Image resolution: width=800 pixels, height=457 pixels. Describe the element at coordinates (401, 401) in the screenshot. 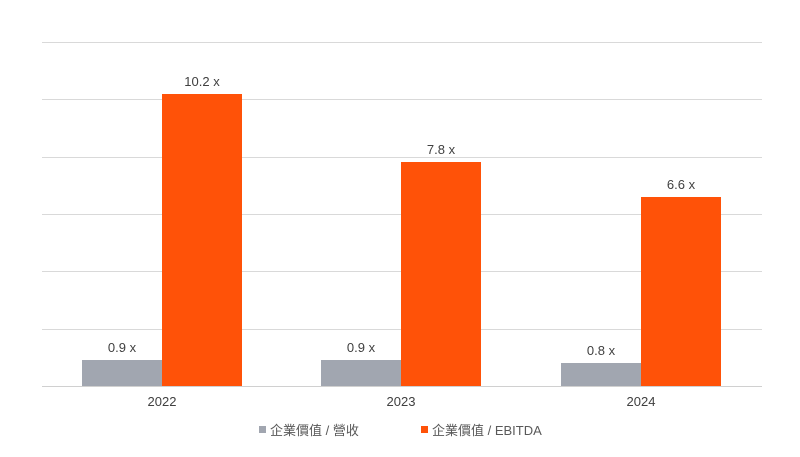

I see `category-label-2023: 2023` at that location.